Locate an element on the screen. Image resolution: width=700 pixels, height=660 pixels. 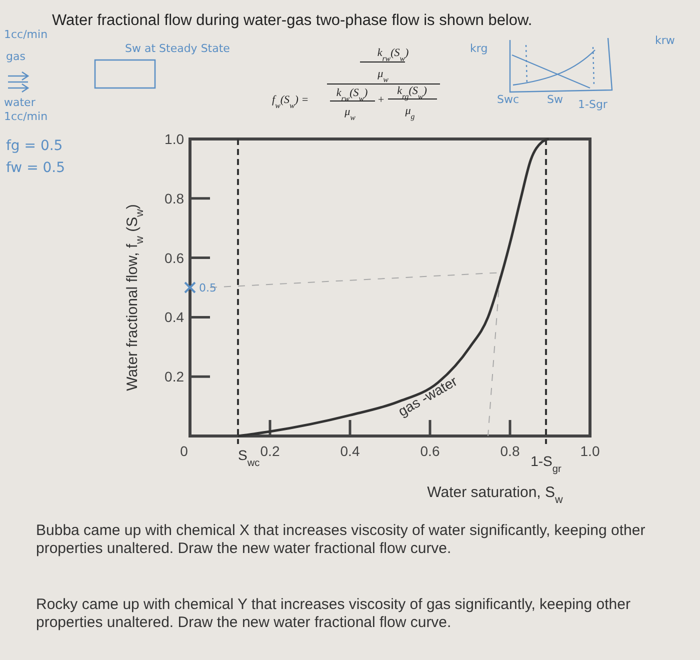
text: Rocky came up with chemical Y that increases viscosity of gas significantly, keeping other properties unaltered. Draw the new water fractional flow curve. is located at coordinates (334, 614).